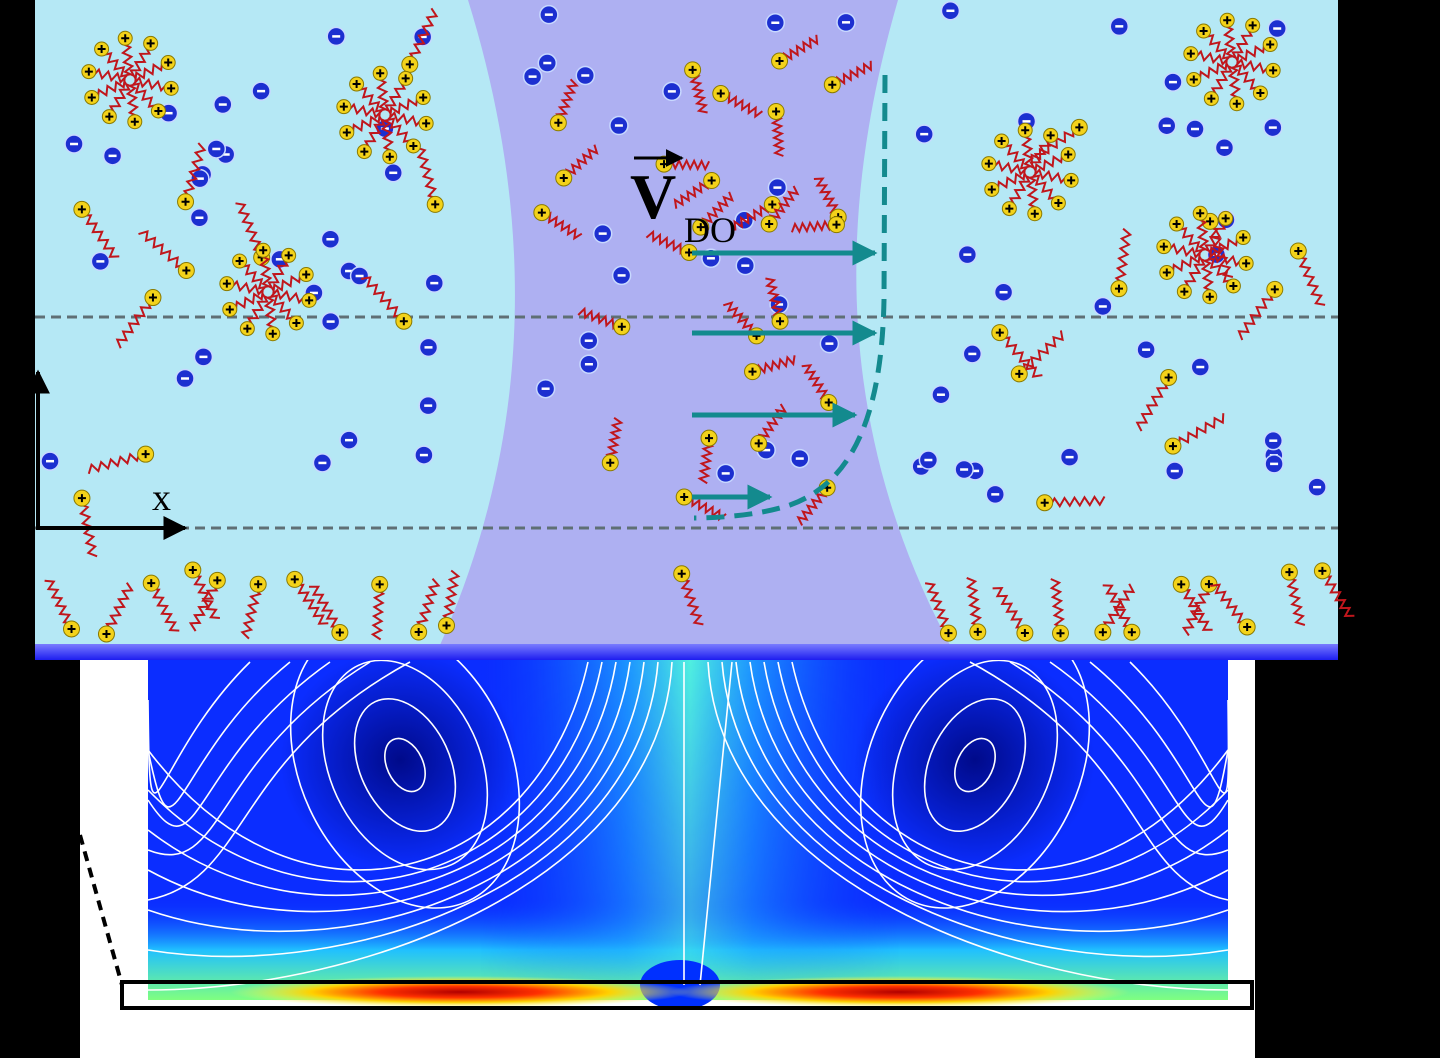 This screenshot has height=1058, width=1440. Describe the element at coordinates (101, 910) in the screenshot. I see `zoom-line` at that location.